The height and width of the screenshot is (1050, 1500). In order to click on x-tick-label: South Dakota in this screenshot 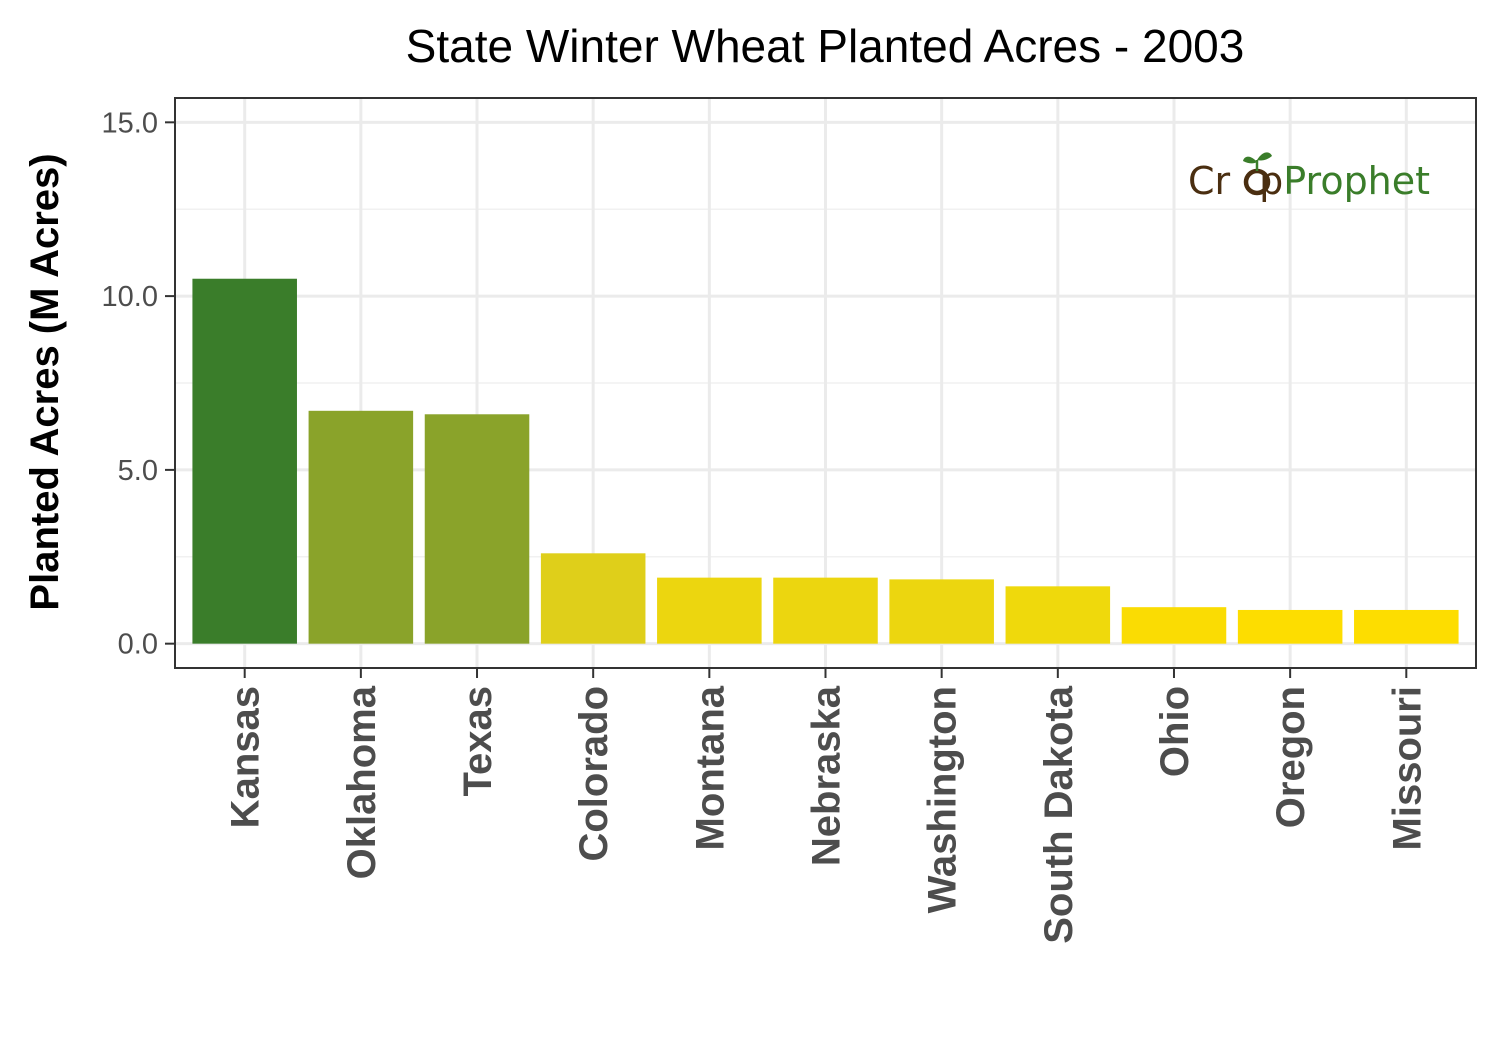, I will do `click(1059, 814)`.